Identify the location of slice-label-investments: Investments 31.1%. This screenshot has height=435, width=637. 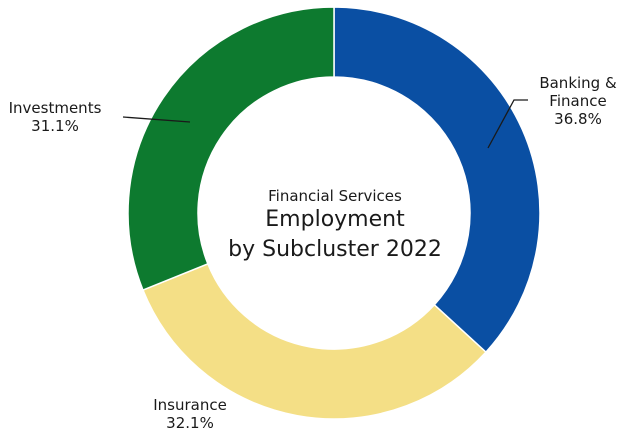
(55, 117).